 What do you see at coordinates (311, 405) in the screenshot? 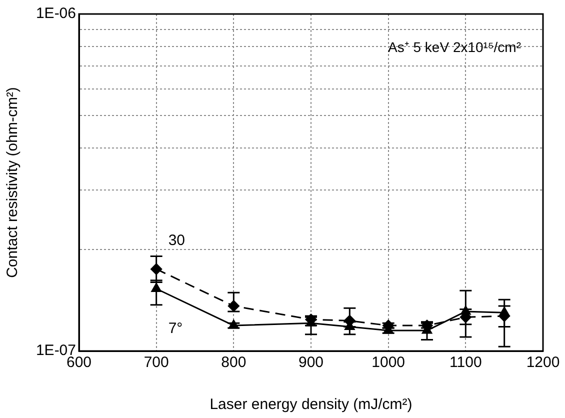
I see `x-axis-title: Laser energy density (mJ/cm²)` at bounding box center [311, 405].